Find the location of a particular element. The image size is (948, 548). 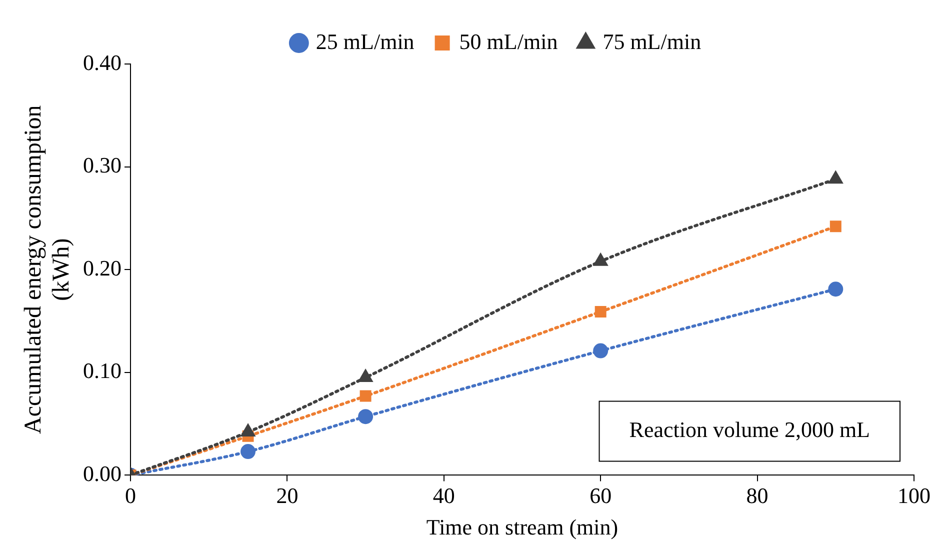

x-tick-label: 40 is located at coordinates (443, 495).